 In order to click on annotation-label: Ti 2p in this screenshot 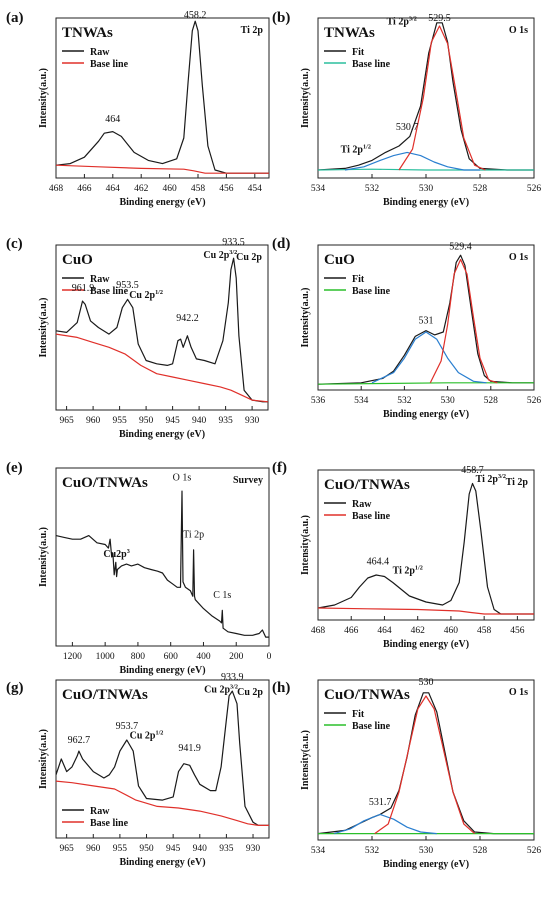, I will do `click(193, 534)`.